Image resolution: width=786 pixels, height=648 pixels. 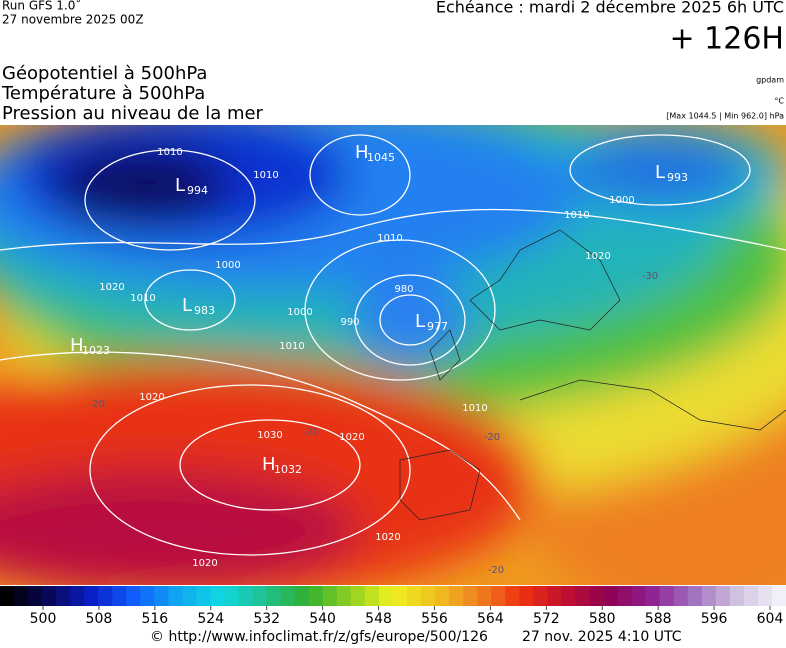 What do you see at coordinates (43, 619) in the screenshot?
I see `colorbar-label: 500` at bounding box center [43, 619].